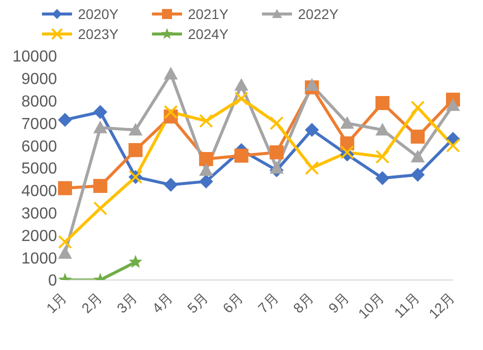  Describe the element at coordinates (232, 302) in the screenshot. I see `x-tick-label: 6月` at that location.